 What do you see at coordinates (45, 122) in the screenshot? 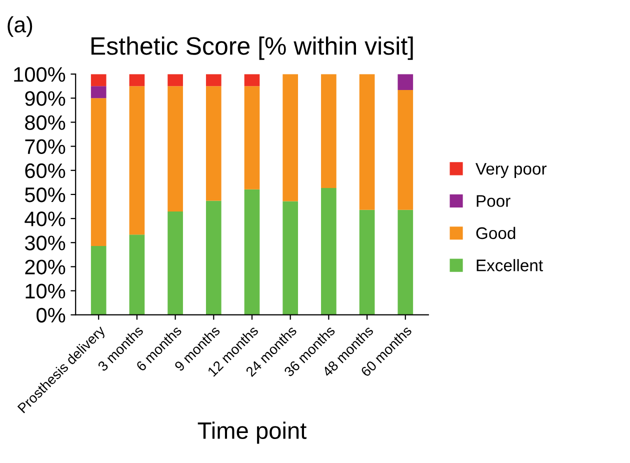
I see `y-tick-label: 80%` at bounding box center [45, 122].